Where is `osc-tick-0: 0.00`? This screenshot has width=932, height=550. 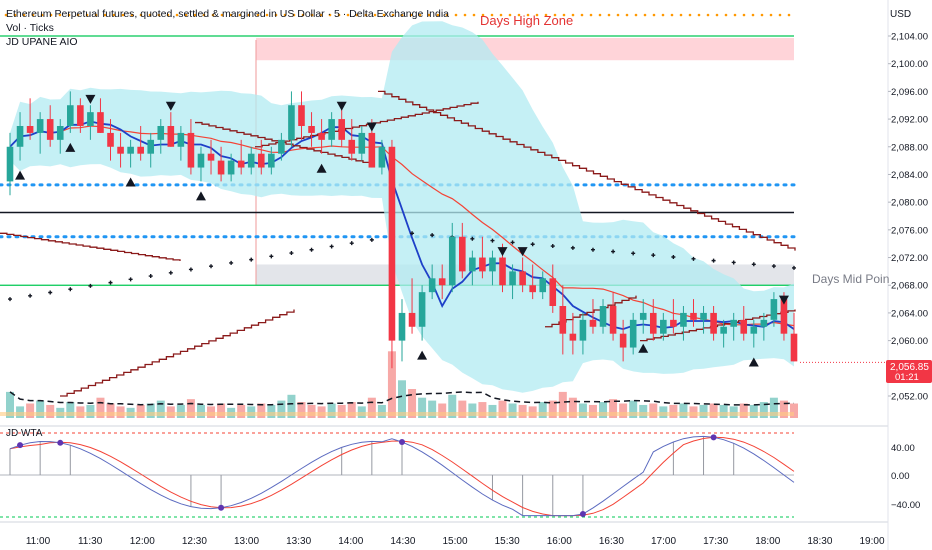 osc-tick-0: 0.00 is located at coordinates (900, 476).